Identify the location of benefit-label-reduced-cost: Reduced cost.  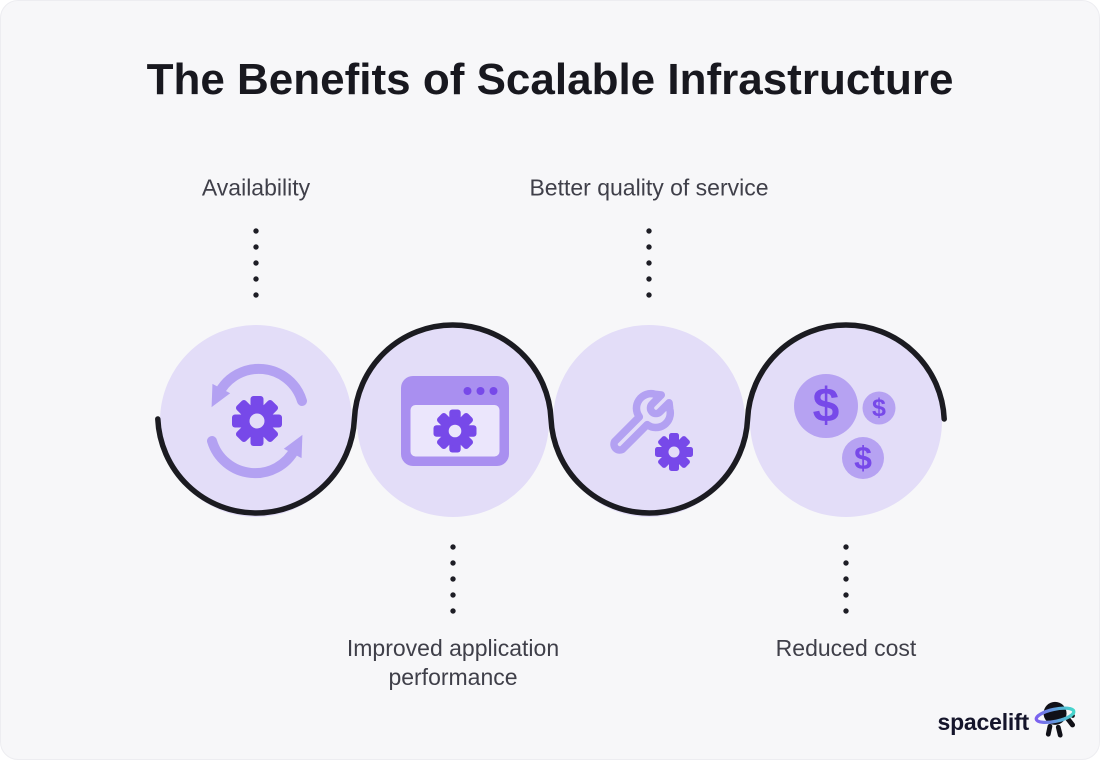
(846, 648).